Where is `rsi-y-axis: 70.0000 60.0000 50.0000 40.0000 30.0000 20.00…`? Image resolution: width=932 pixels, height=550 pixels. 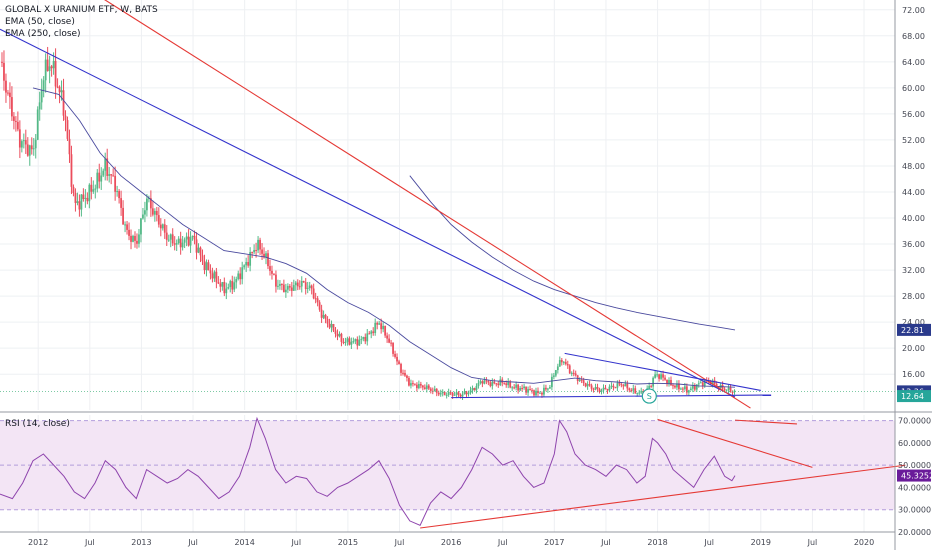
rsi-y-axis: 70.0000 60.0000 50.0000 40.0000 30.0000 20.00… is located at coordinates (914, 477).